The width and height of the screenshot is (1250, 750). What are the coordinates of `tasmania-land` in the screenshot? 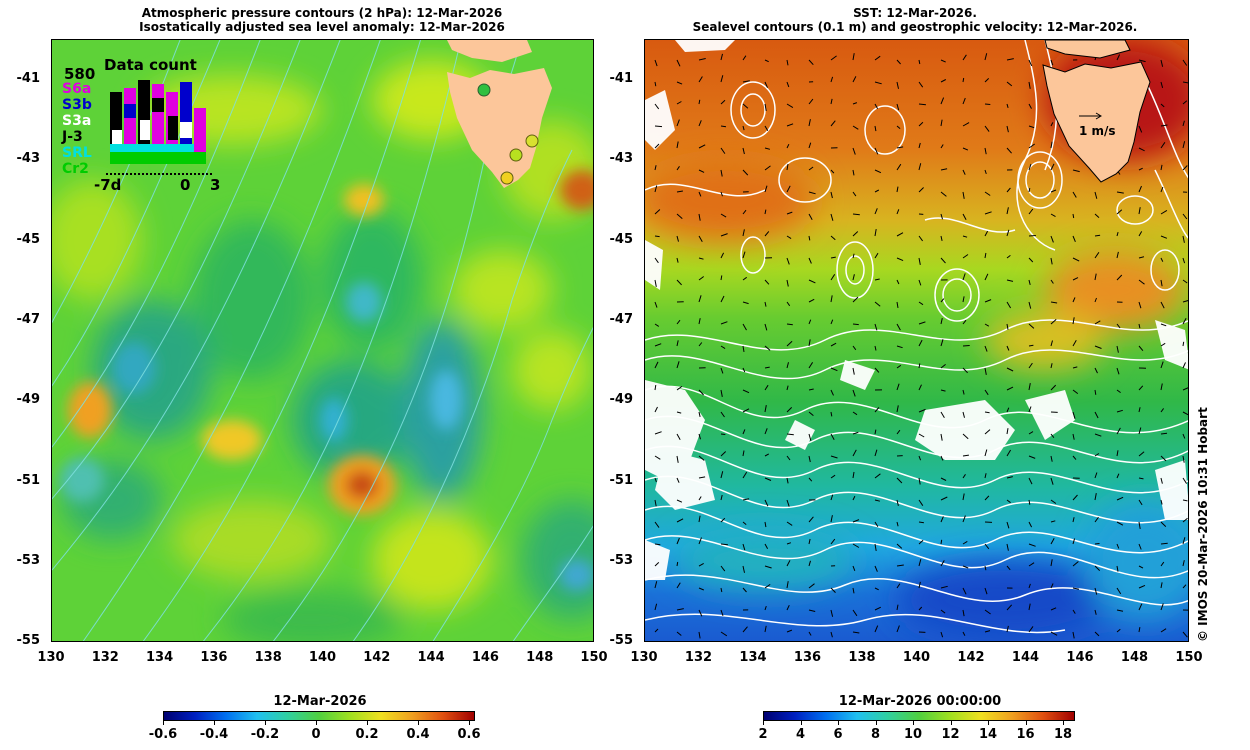 It's located at (499, 128).